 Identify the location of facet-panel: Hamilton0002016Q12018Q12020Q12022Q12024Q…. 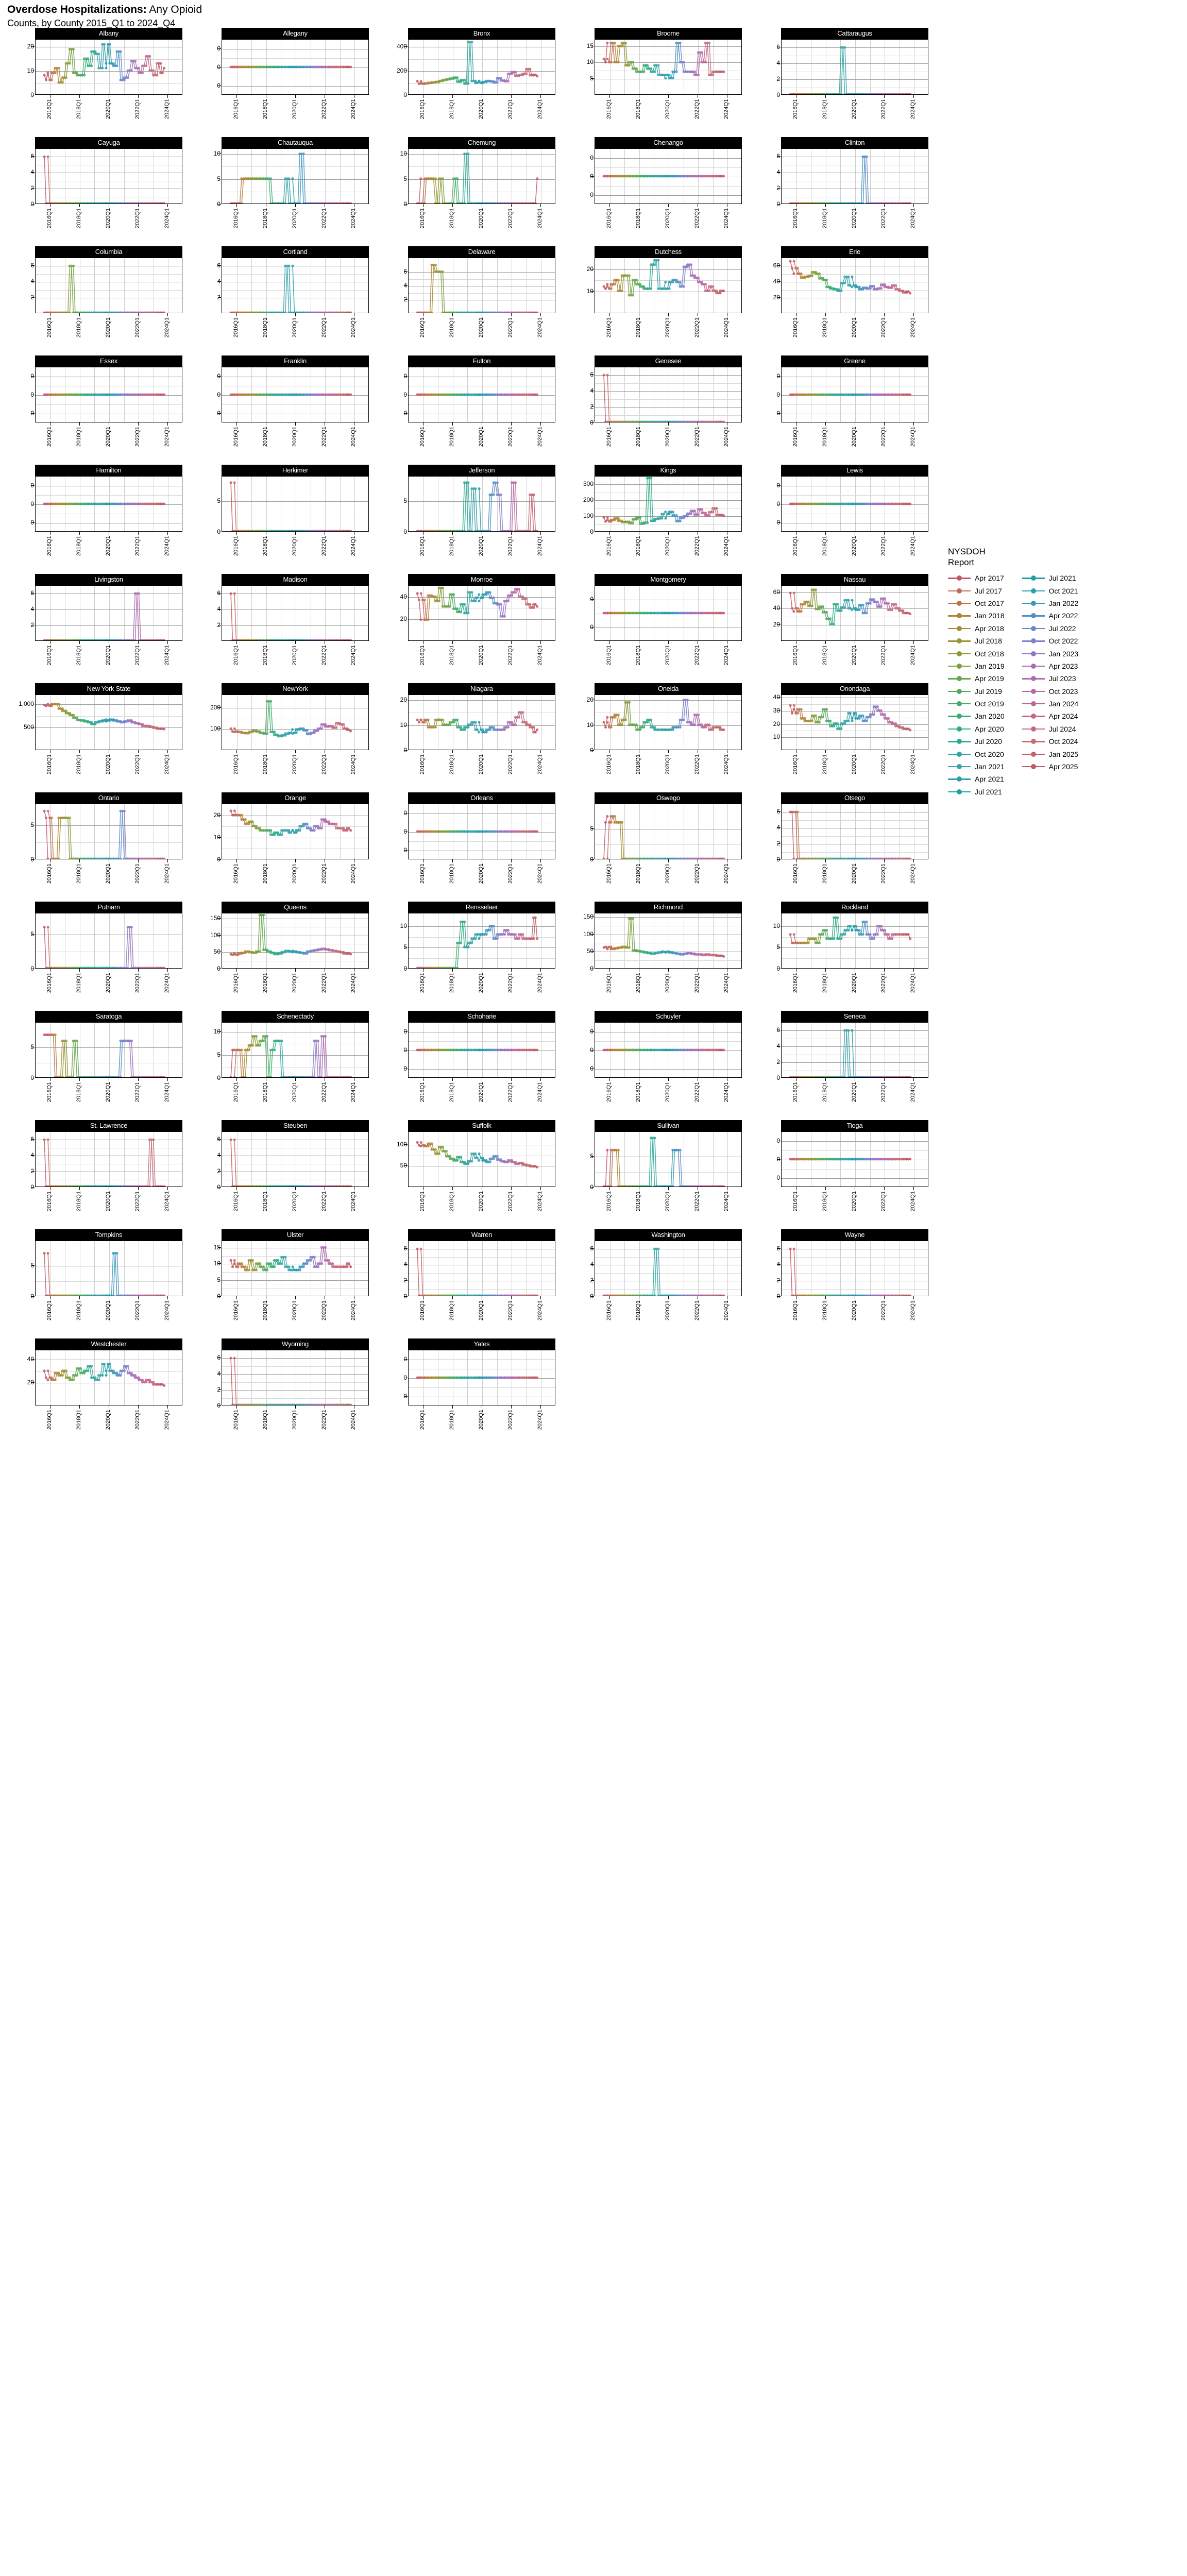
(93, 514).